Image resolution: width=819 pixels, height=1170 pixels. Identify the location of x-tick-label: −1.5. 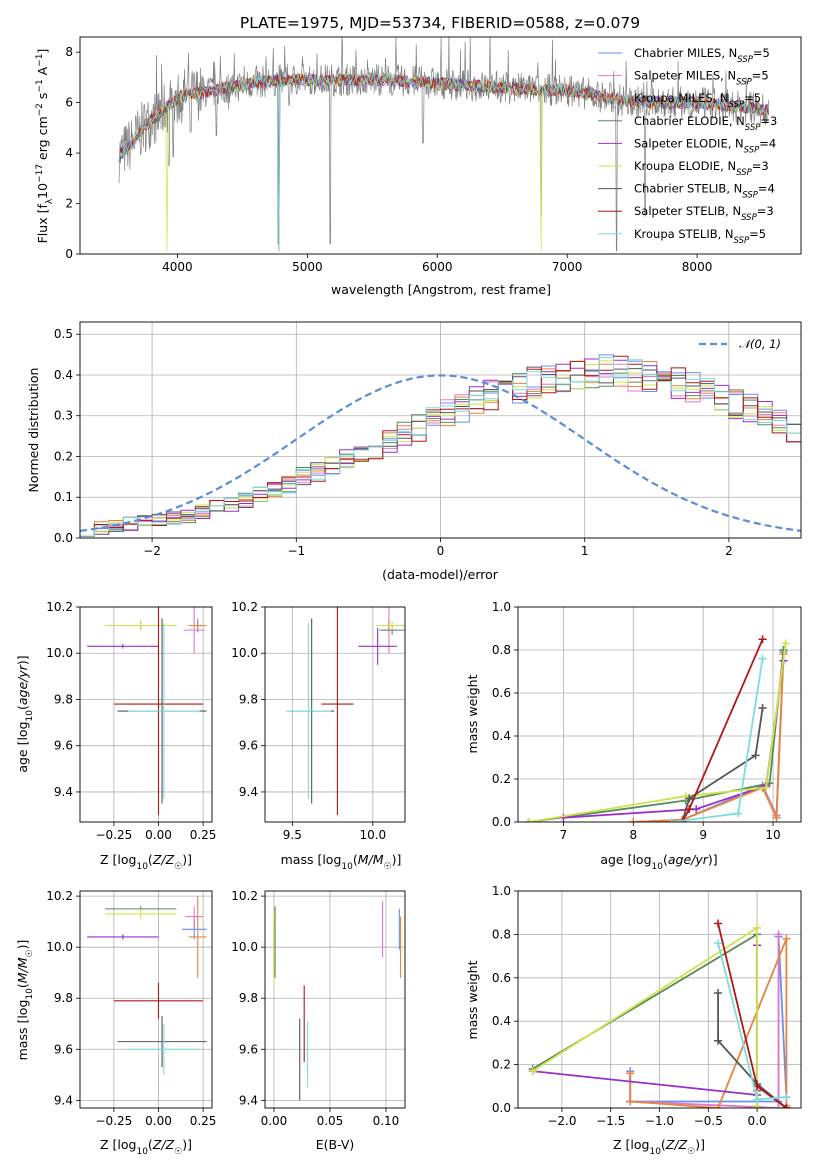
(610, 1121).